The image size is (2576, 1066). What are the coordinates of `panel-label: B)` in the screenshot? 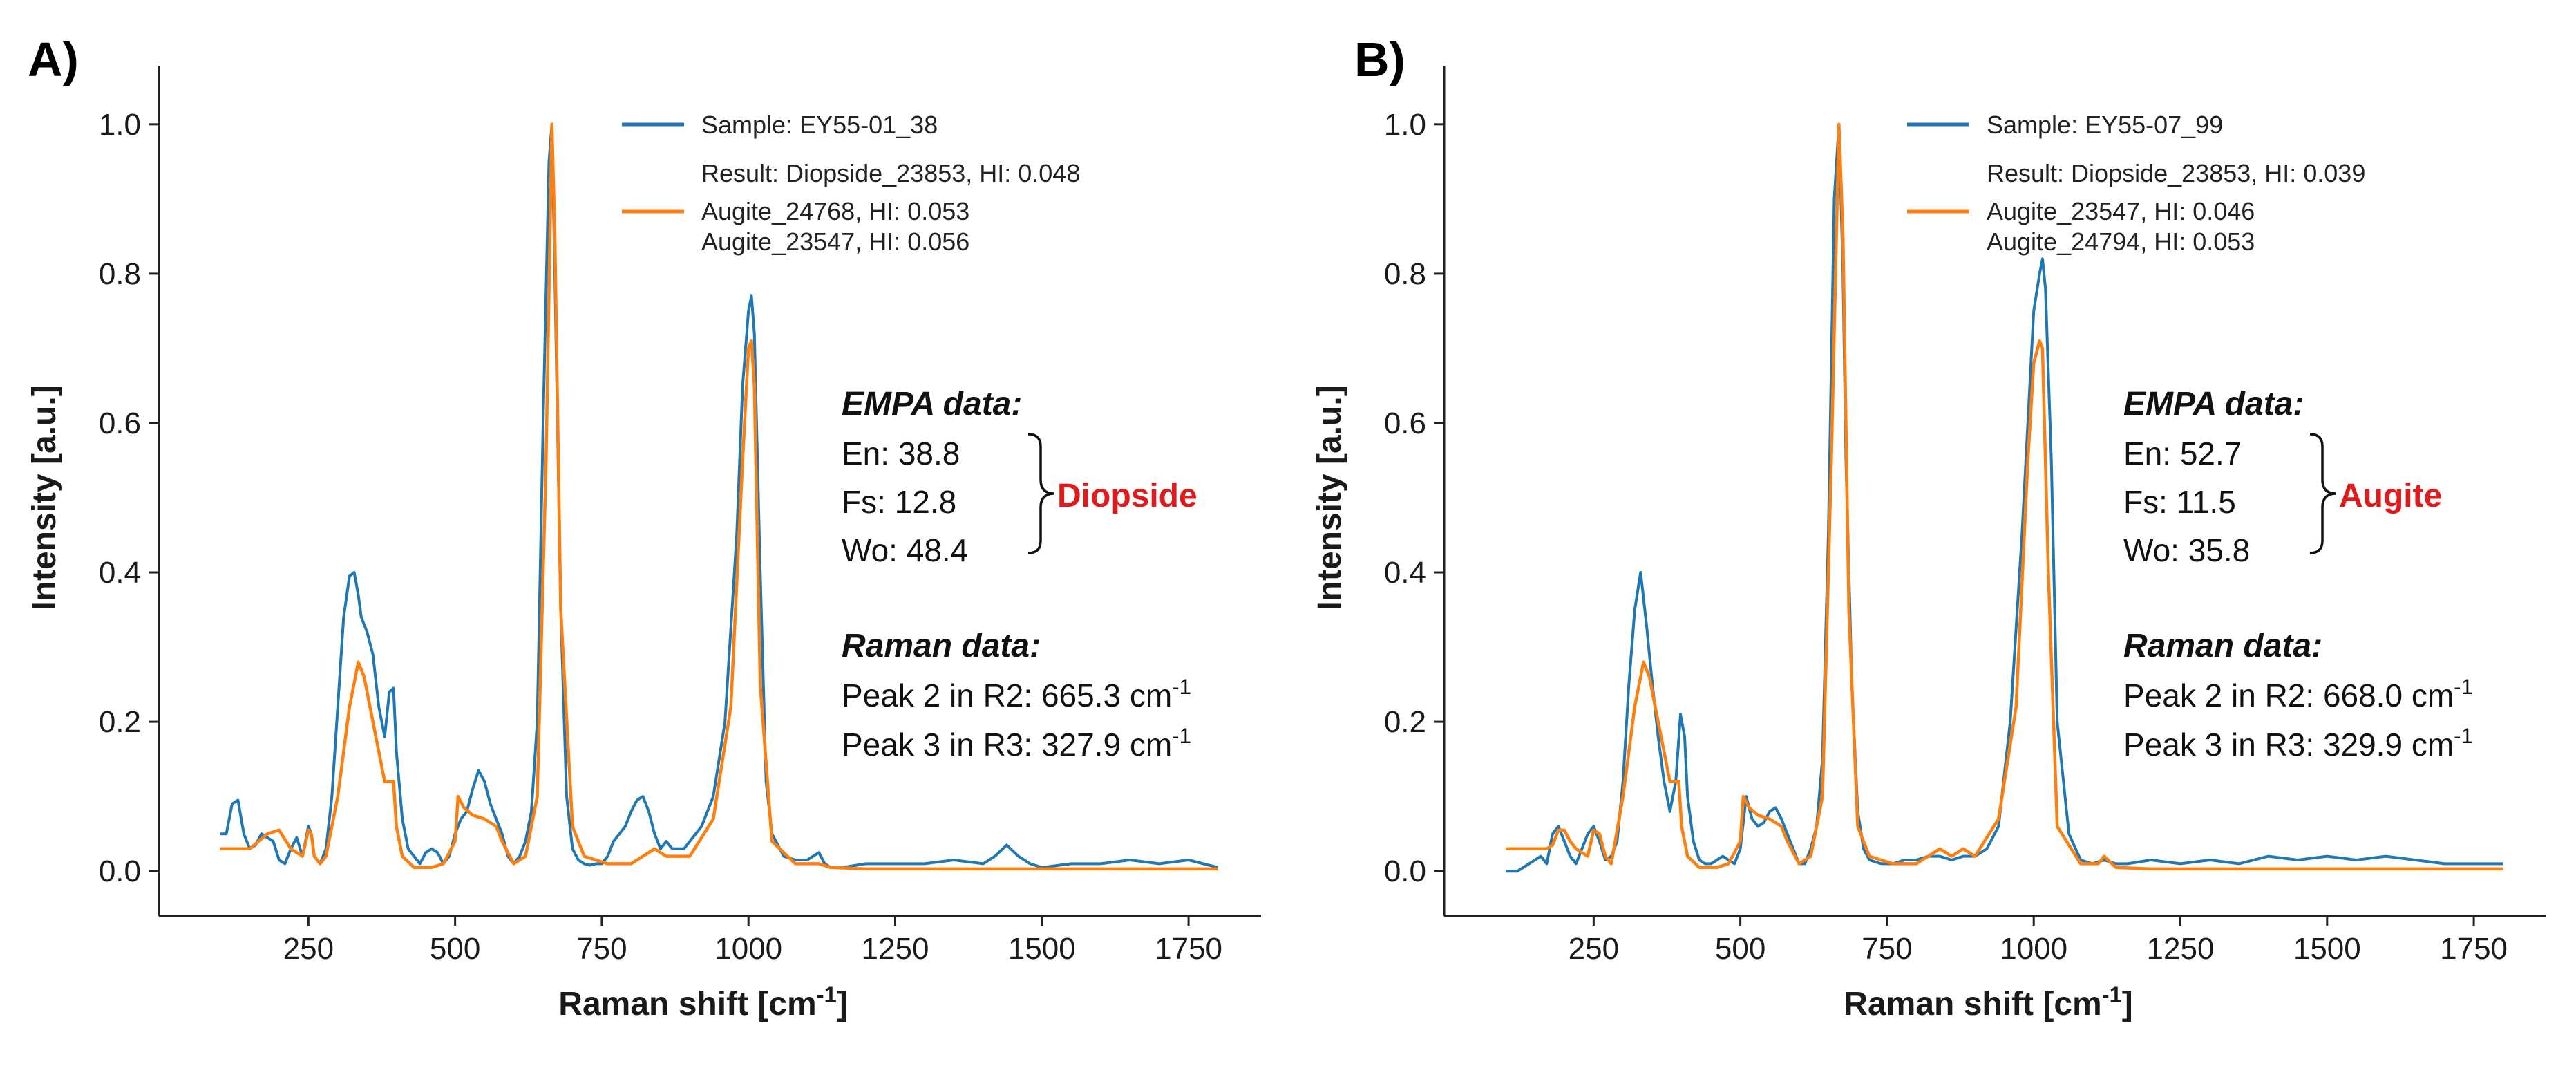 It's located at (1379, 59).